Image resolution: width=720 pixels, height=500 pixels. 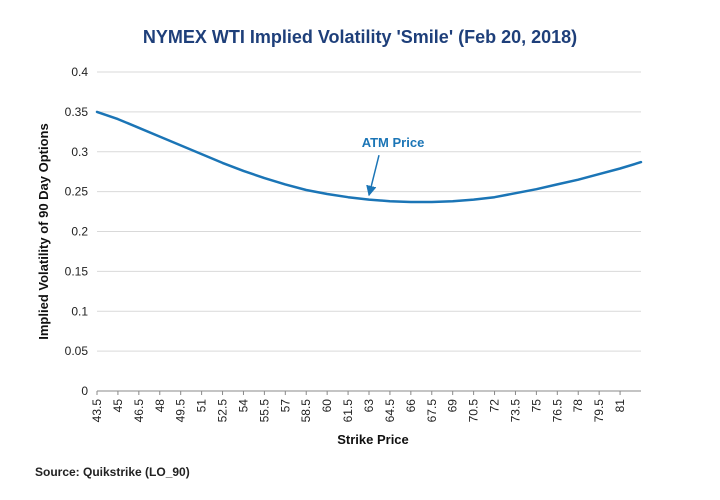 I want to click on y-tick-label: 0.2, so click(x=79, y=232).